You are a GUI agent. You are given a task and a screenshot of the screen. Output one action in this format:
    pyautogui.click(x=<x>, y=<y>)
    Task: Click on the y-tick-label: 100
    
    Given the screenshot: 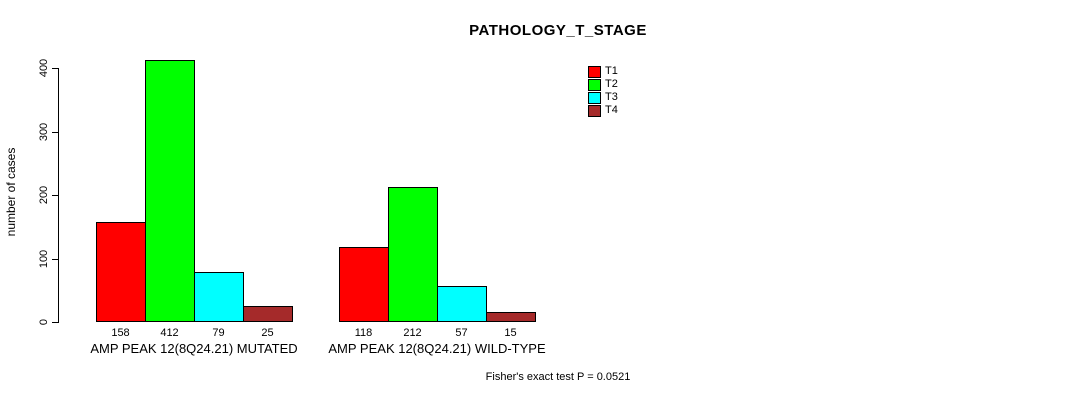 What is the action you would take?
    pyautogui.click(x=44, y=258)
    